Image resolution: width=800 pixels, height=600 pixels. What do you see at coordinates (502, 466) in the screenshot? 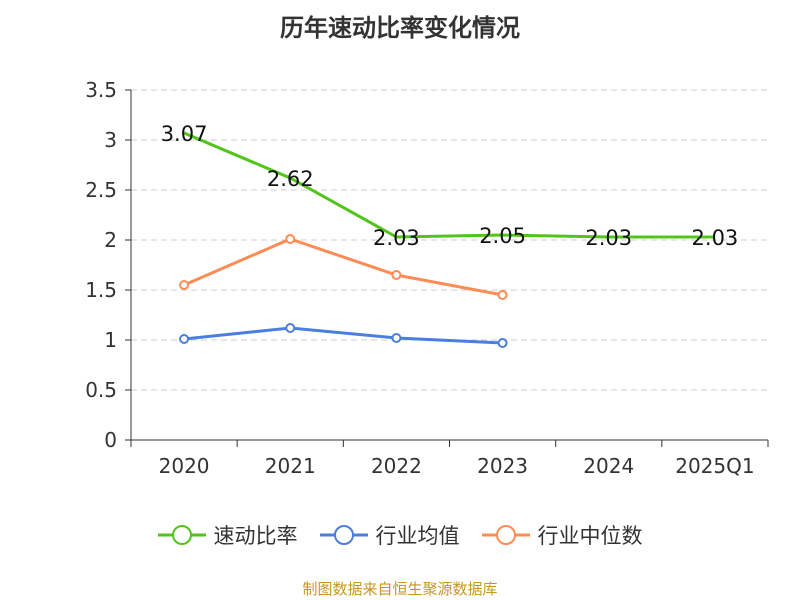
I see `x-tick-label: 2023` at bounding box center [502, 466].